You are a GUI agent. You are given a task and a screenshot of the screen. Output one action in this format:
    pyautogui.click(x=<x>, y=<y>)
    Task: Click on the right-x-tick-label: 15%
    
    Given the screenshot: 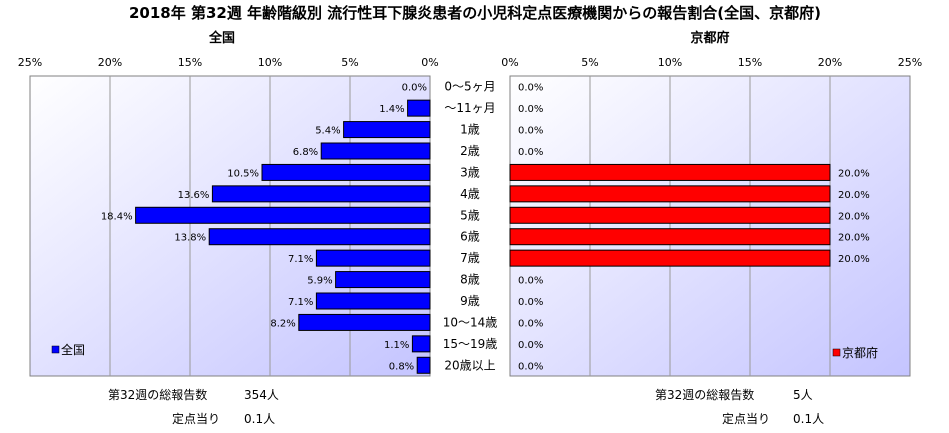 What is the action you would take?
    pyautogui.click(x=750, y=62)
    